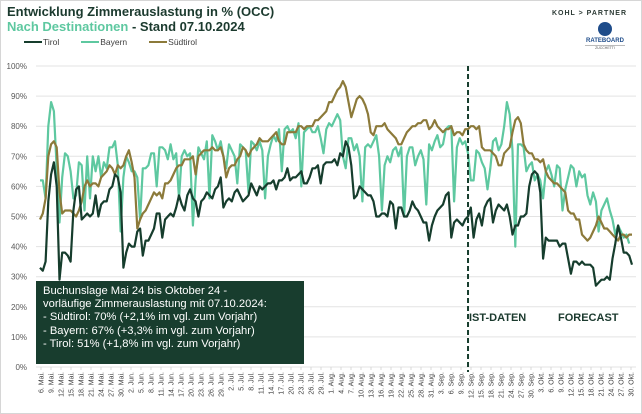 Image resolution: width=642 pixels, height=414 pixels. What do you see at coordinates (462, 383) in the screenshot?
I see `x-tick-label: 9. Sep.` at bounding box center [462, 383].